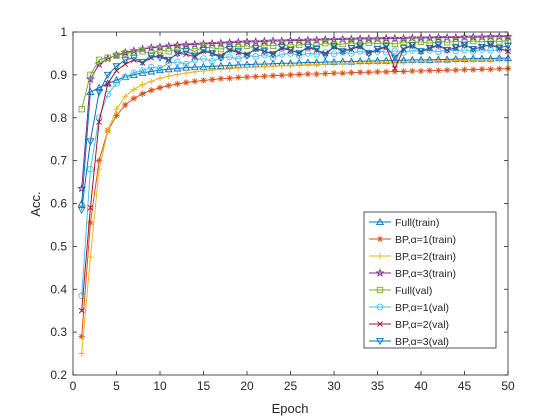 Image resolution: width=560 pixels, height=420 pixels. Describe the element at coordinates (422, 325) in the screenshot. I see `legend-label: BP,α=2(val)` at that location.